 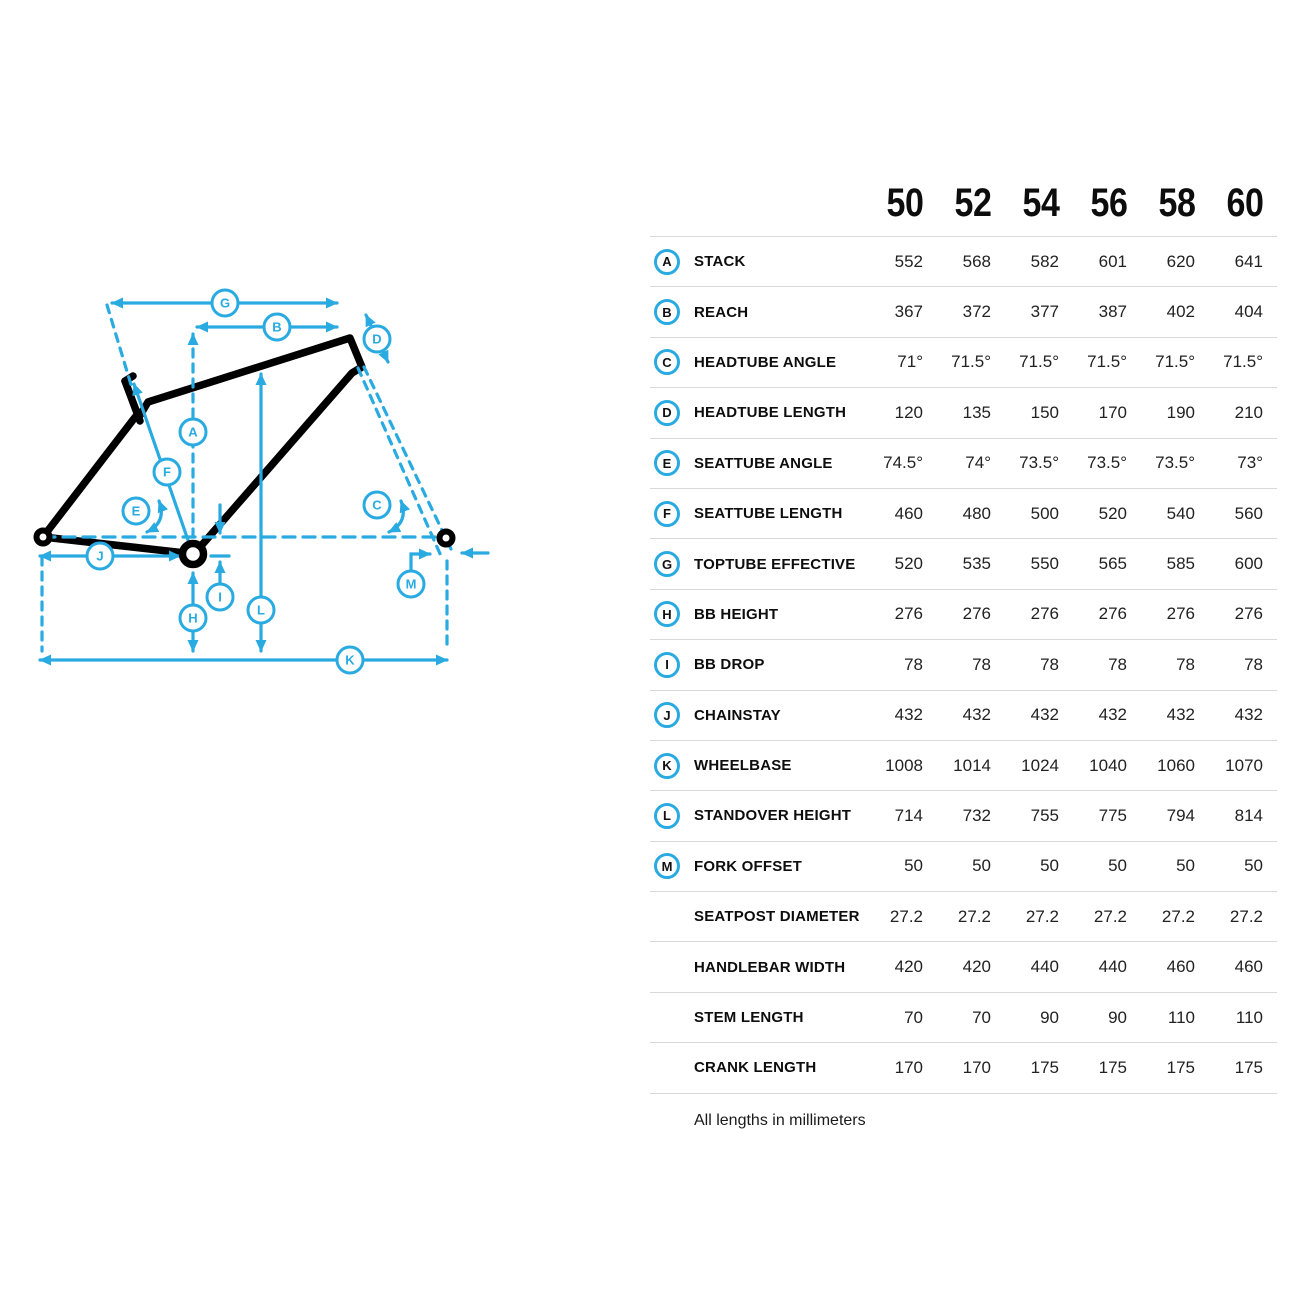 I want to click on diagram-marker-g: G, so click(x=225, y=303).